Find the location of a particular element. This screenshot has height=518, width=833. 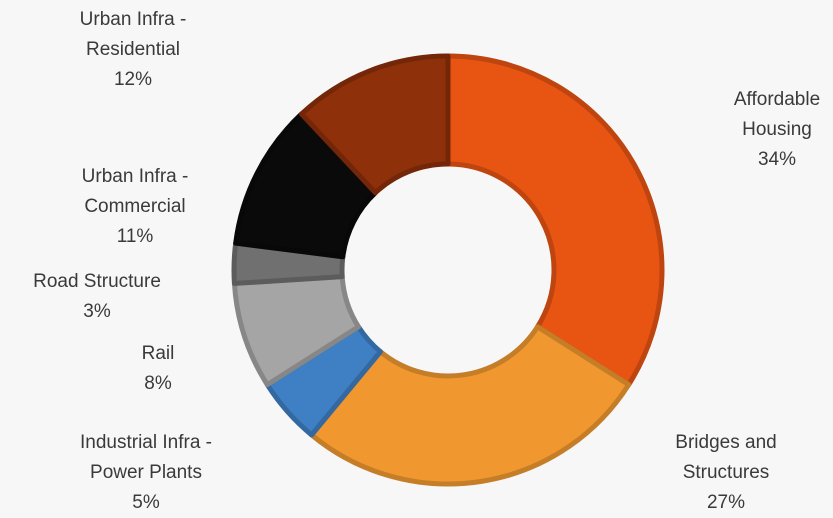

slice-label-line: Structures is located at coordinates (726, 472).